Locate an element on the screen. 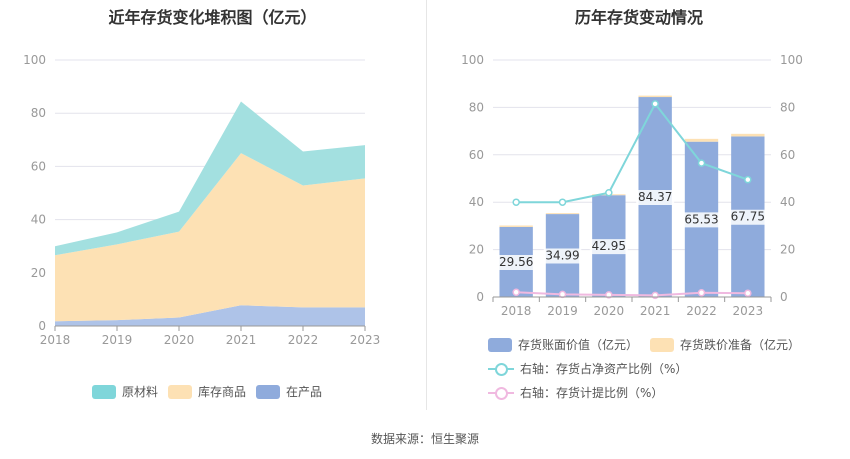  legend-item: 在产品 is located at coordinates (289, 391).